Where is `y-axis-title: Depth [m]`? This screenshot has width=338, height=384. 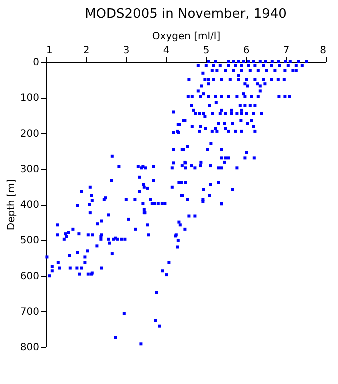 y-axis-title: Depth [m] is located at coordinates (12, 205).